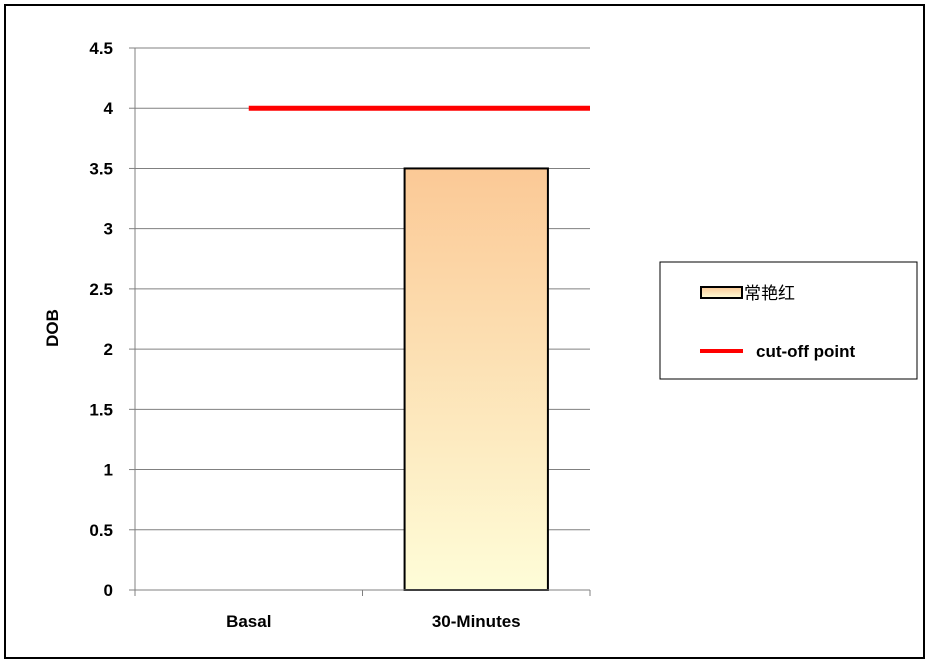  I want to click on y-tick-label: 3, so click(108, 229).